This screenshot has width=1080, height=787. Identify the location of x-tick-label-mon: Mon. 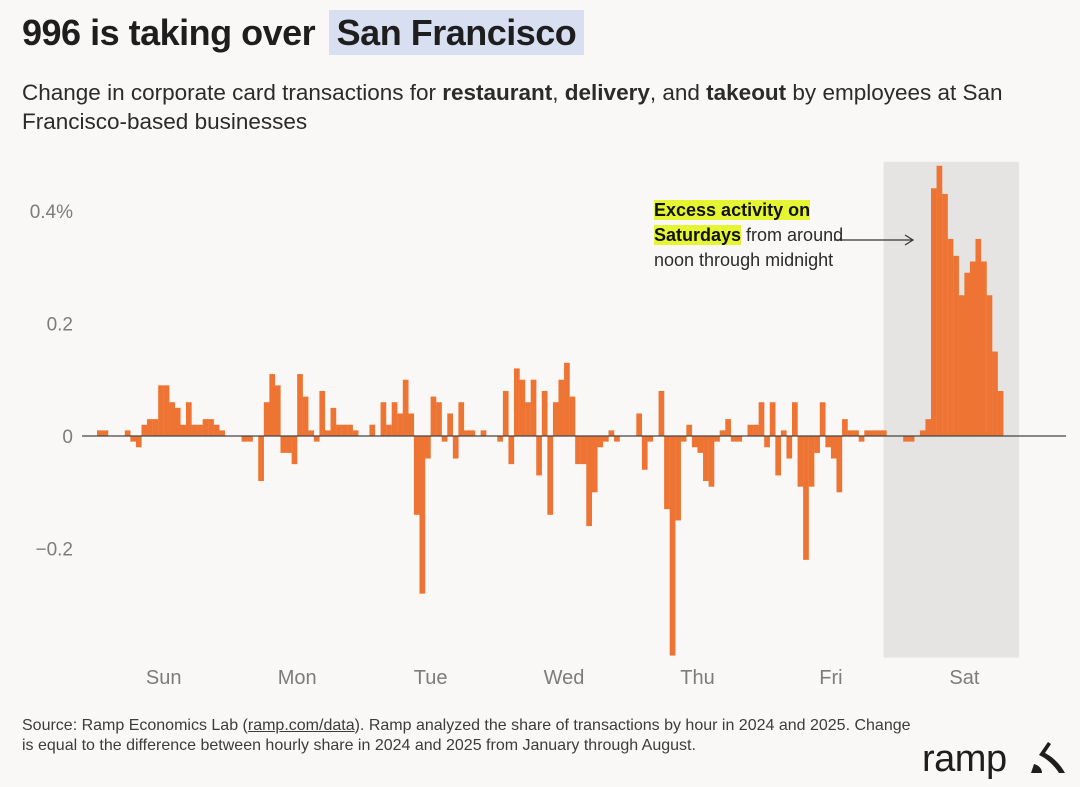
(297, 678).